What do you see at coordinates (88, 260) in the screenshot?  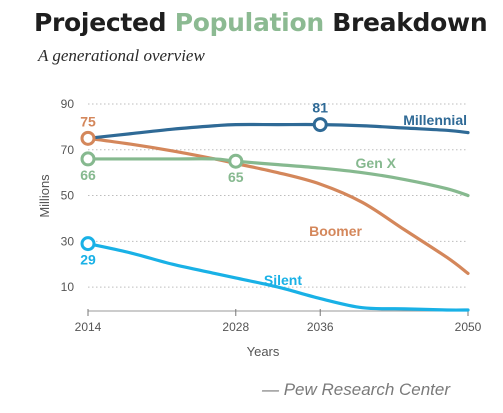 I see `data-label: 29` at bounding box center [88, 260].